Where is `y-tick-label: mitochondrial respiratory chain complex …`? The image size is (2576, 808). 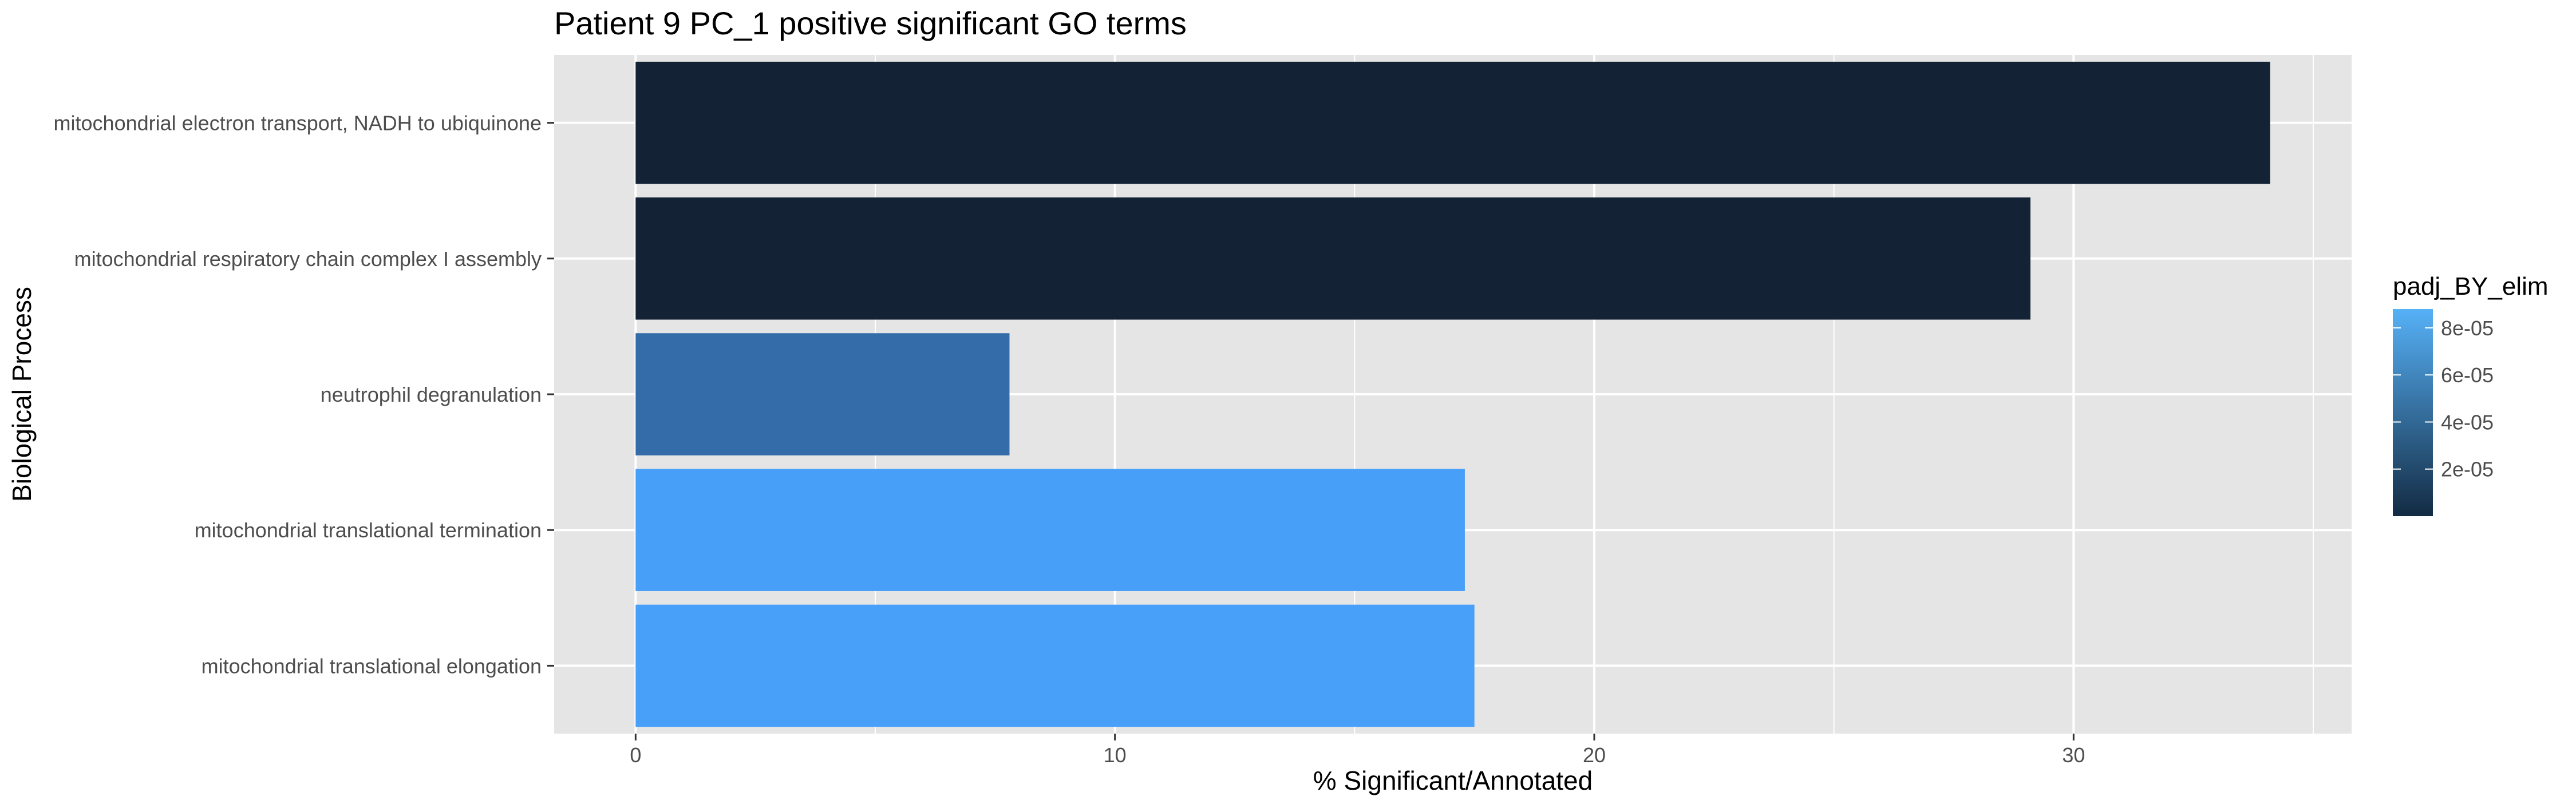 y-tick-label: mitochondrial respiratory chain complex … is located at coordinates (308, 259).